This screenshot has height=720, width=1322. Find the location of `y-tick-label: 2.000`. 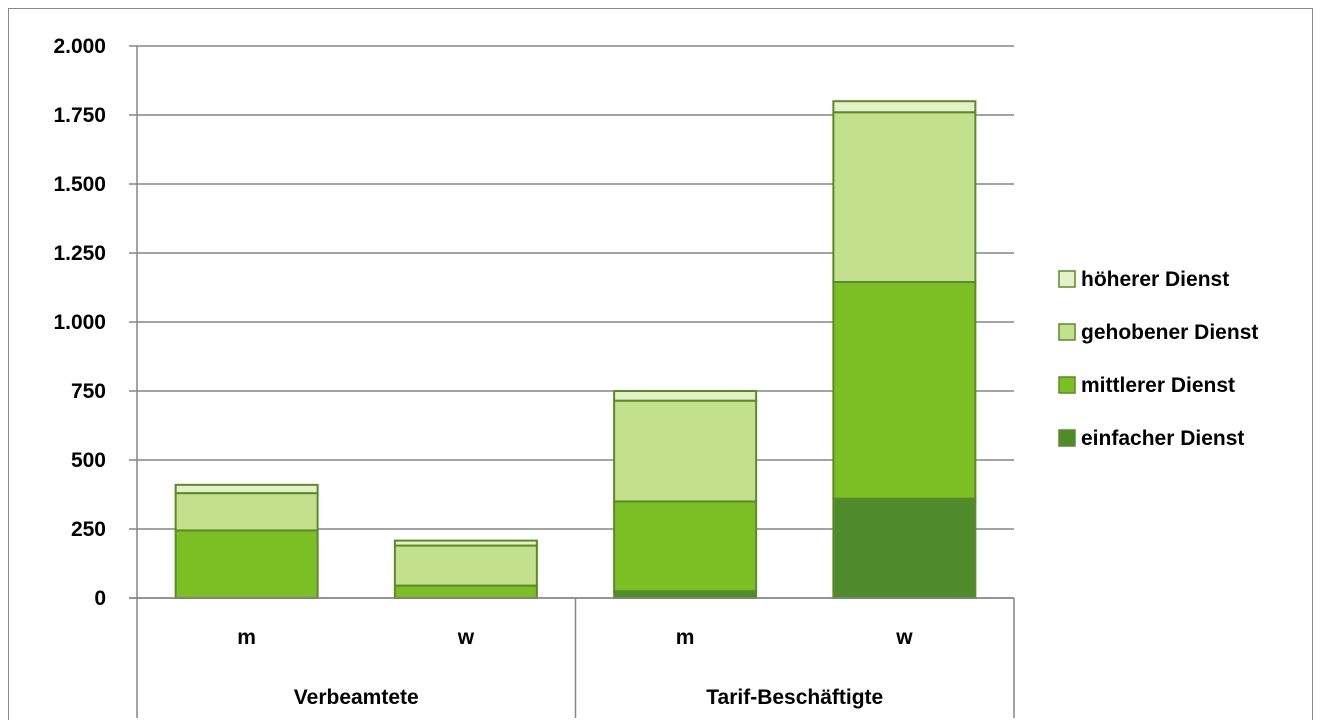

y-tick-label: 2.000 is located at coordinates (79, 46).